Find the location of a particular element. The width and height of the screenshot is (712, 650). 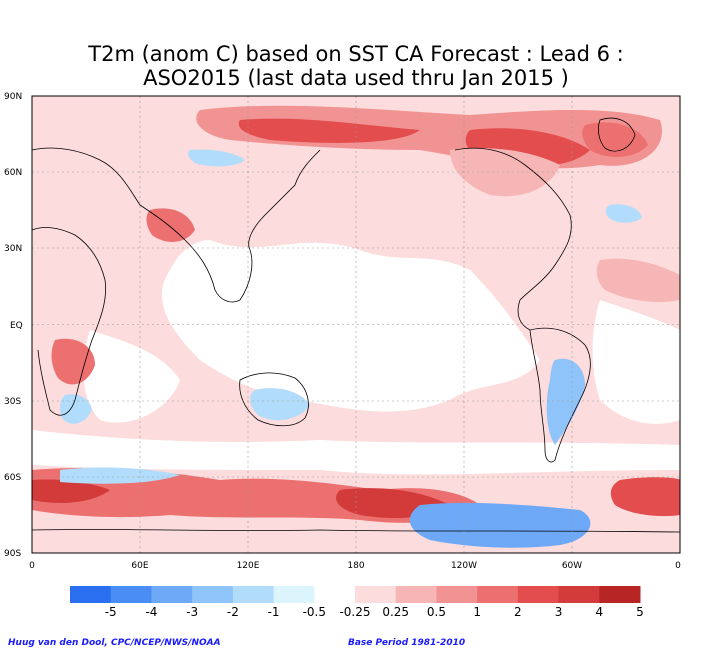

coast-greenland is located at coordinates (617, 134).